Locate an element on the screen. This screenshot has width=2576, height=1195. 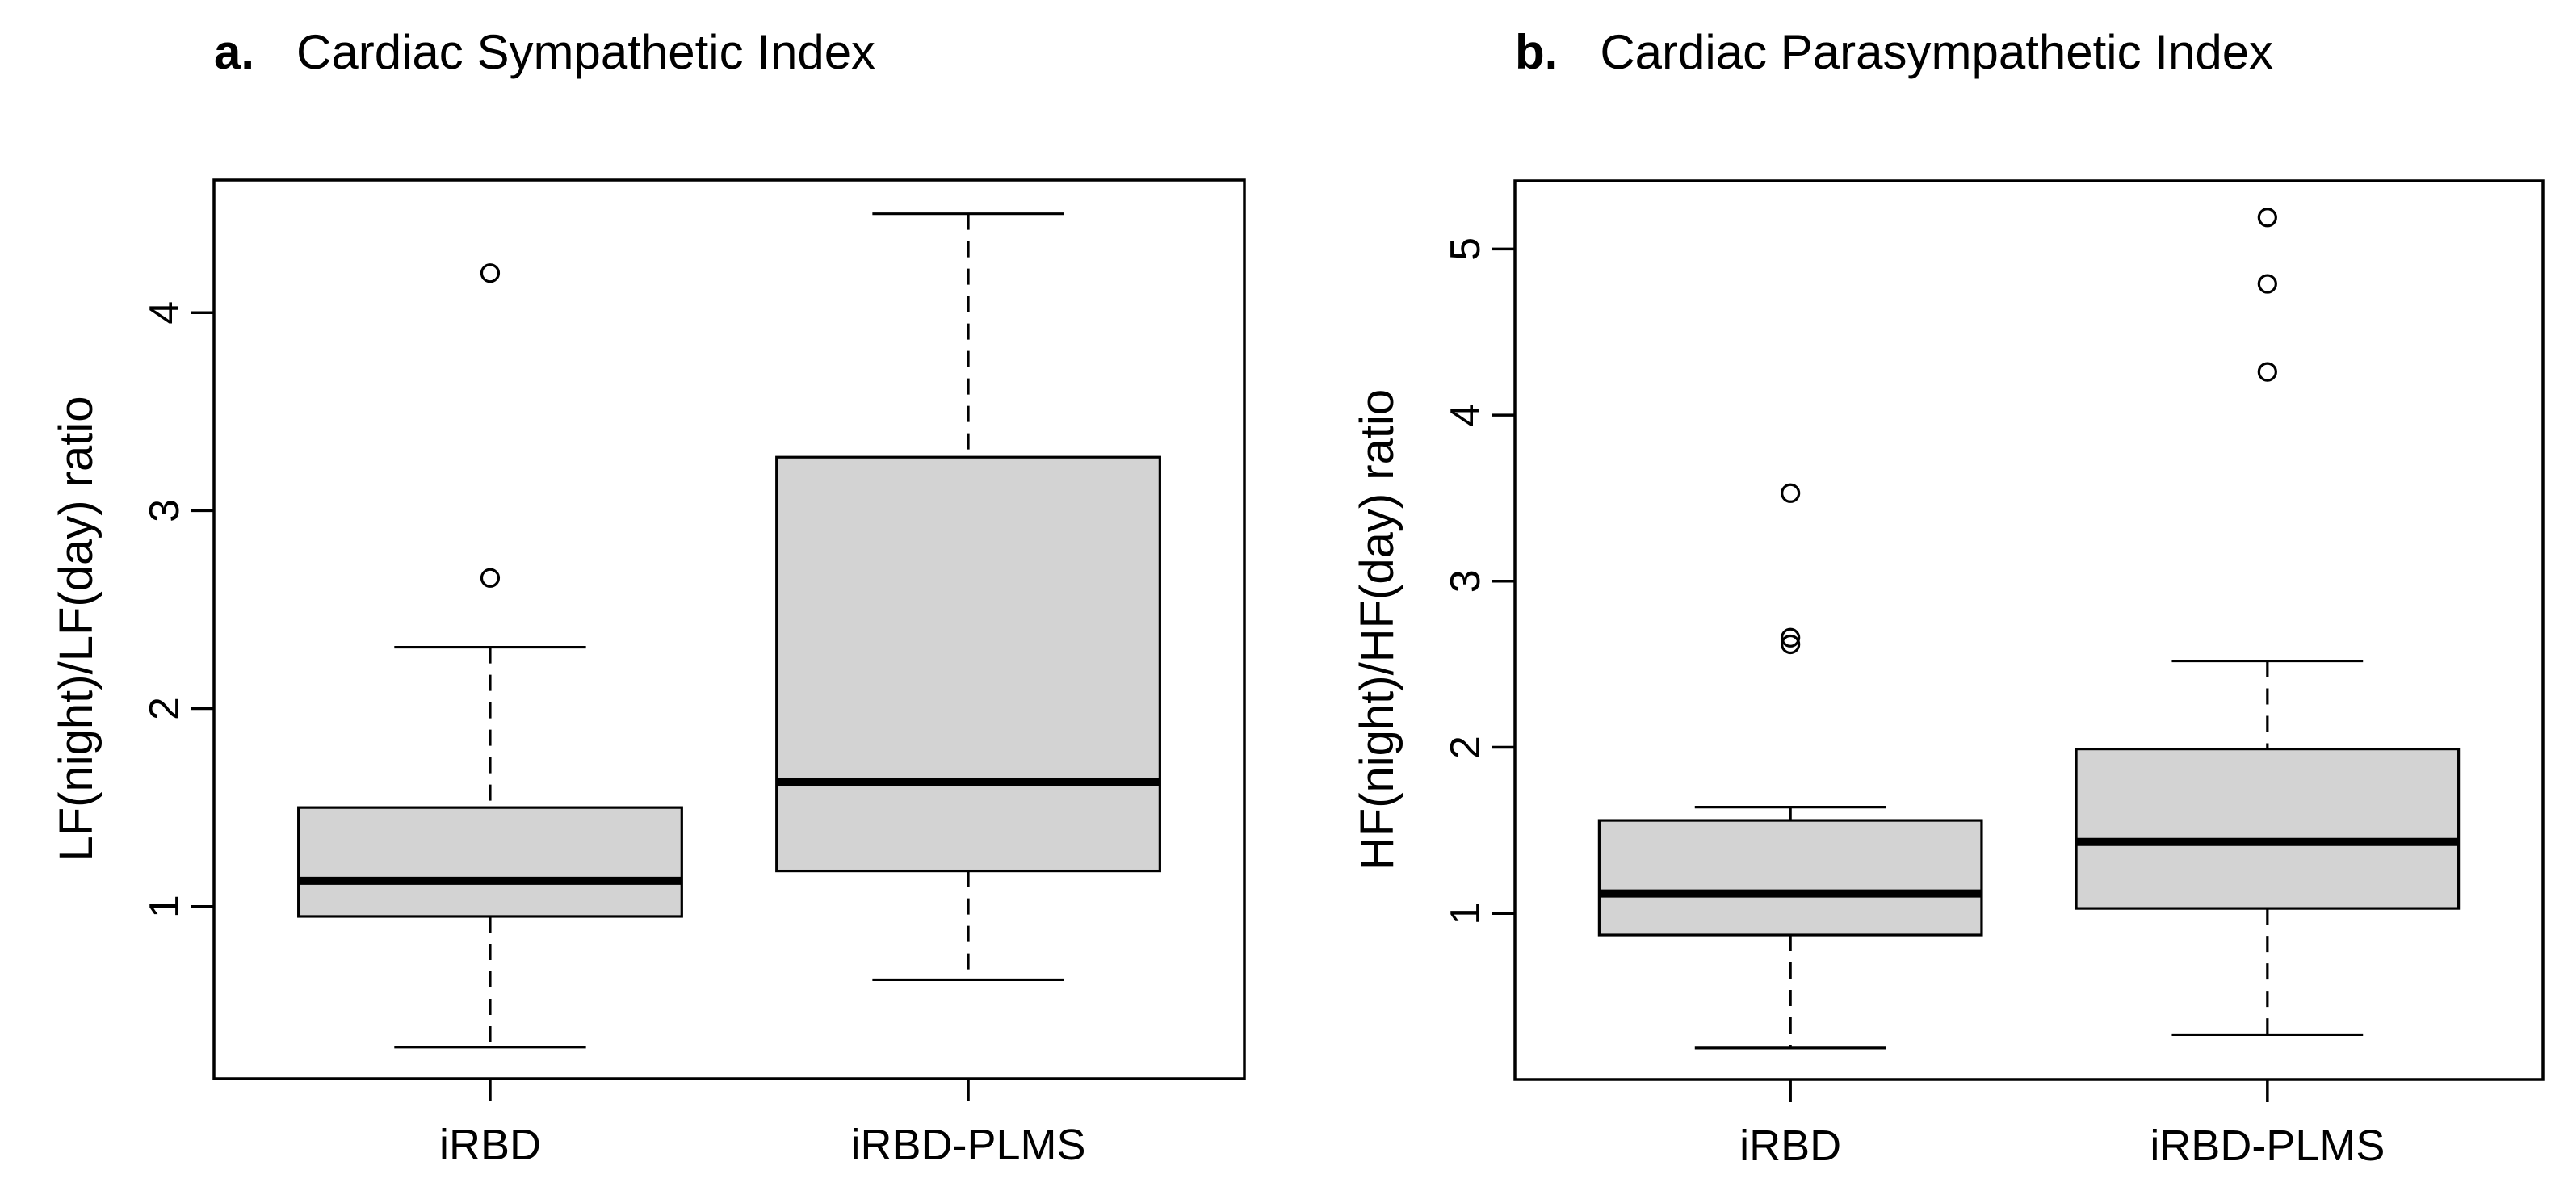
panel-letter: a. is located at coordinates (234, 52).